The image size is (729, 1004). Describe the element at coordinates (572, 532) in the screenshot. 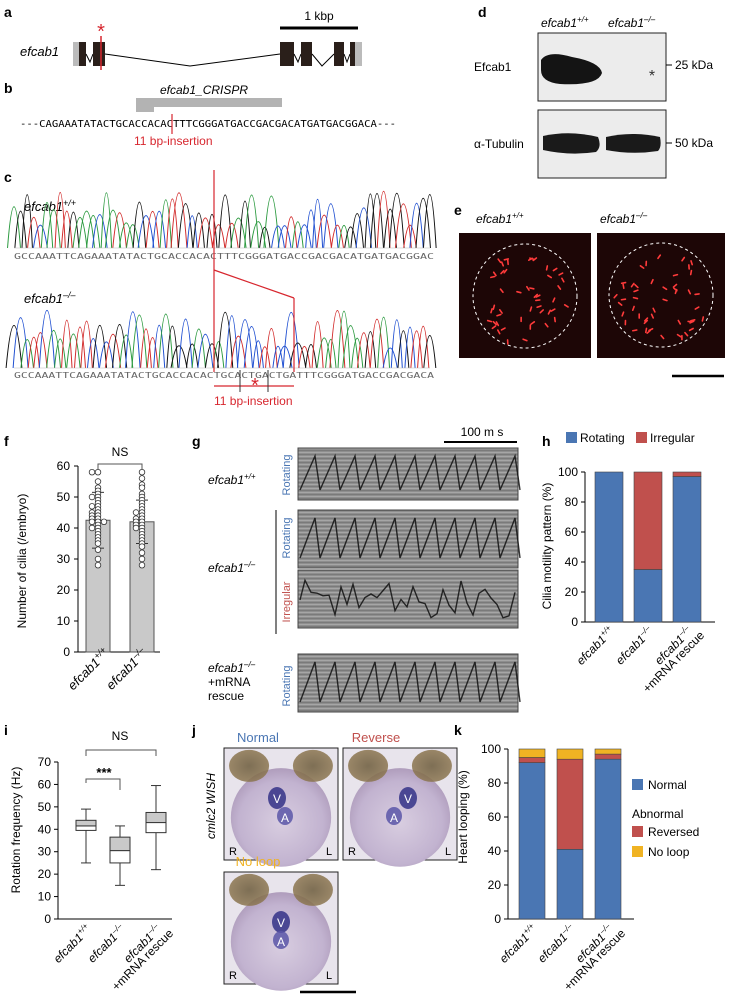

I see `h-ytick: 60` at that location.